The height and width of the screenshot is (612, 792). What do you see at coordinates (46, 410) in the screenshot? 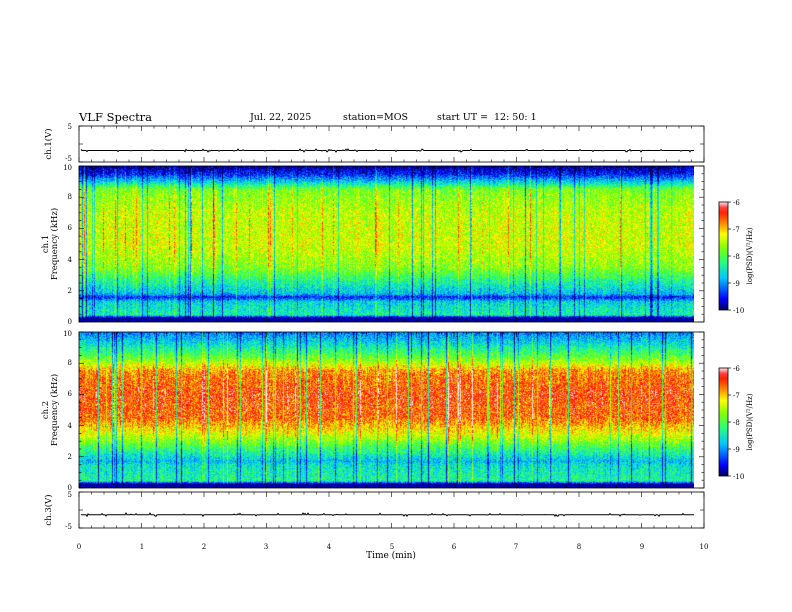
I see `ch2-ylabel: ch.2` at bounding box center [46, 410].